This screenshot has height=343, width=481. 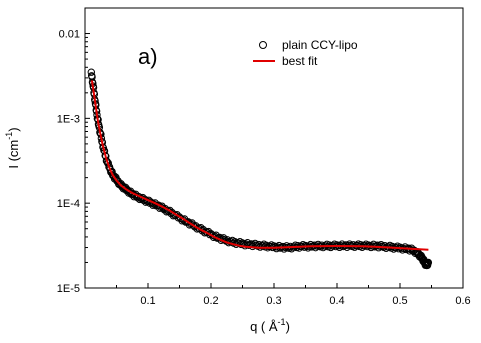 I want to click on x-tick-label: 0.3, so click(x=273, y=301).